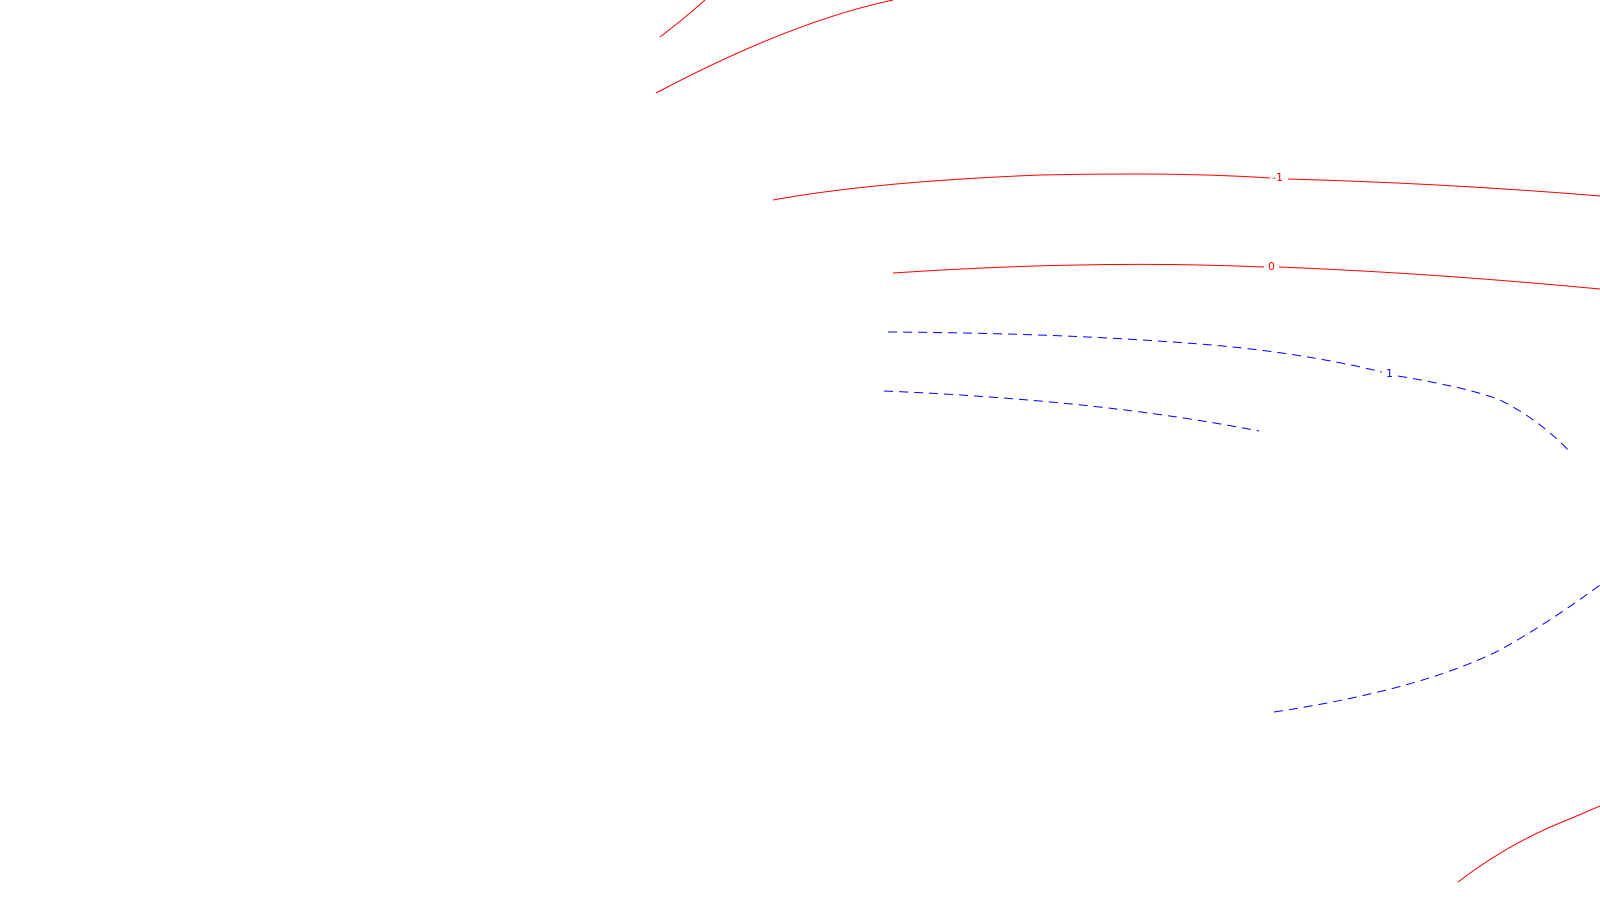 The width and height of the screenshot is (1600, 900). I want to click on contour-line-zero, so click(1078, 268).